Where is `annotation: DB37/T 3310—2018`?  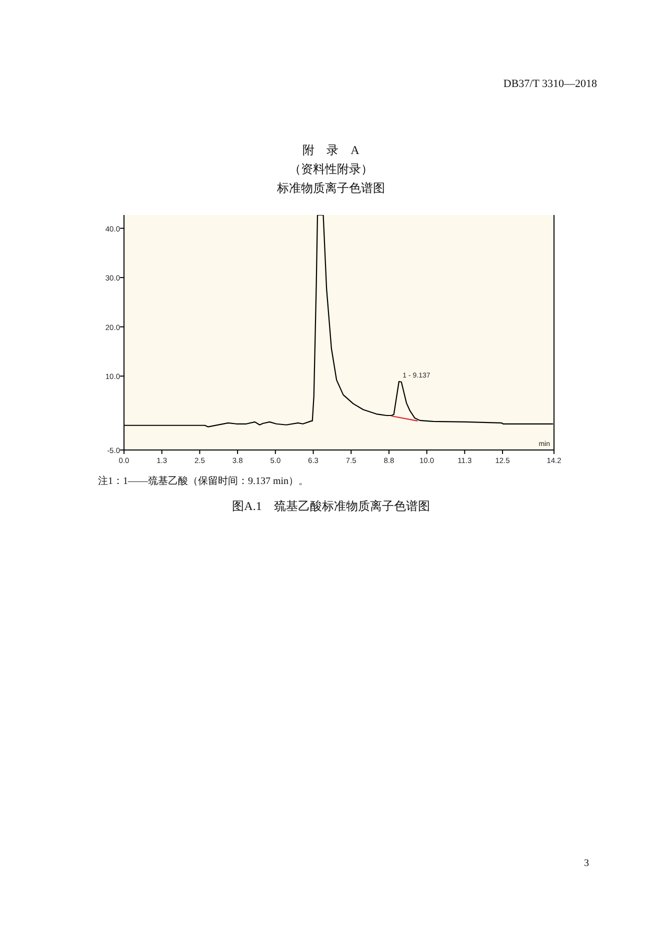
annotation: DB37/T 3310—2018 is located at coordinates (550, 84).